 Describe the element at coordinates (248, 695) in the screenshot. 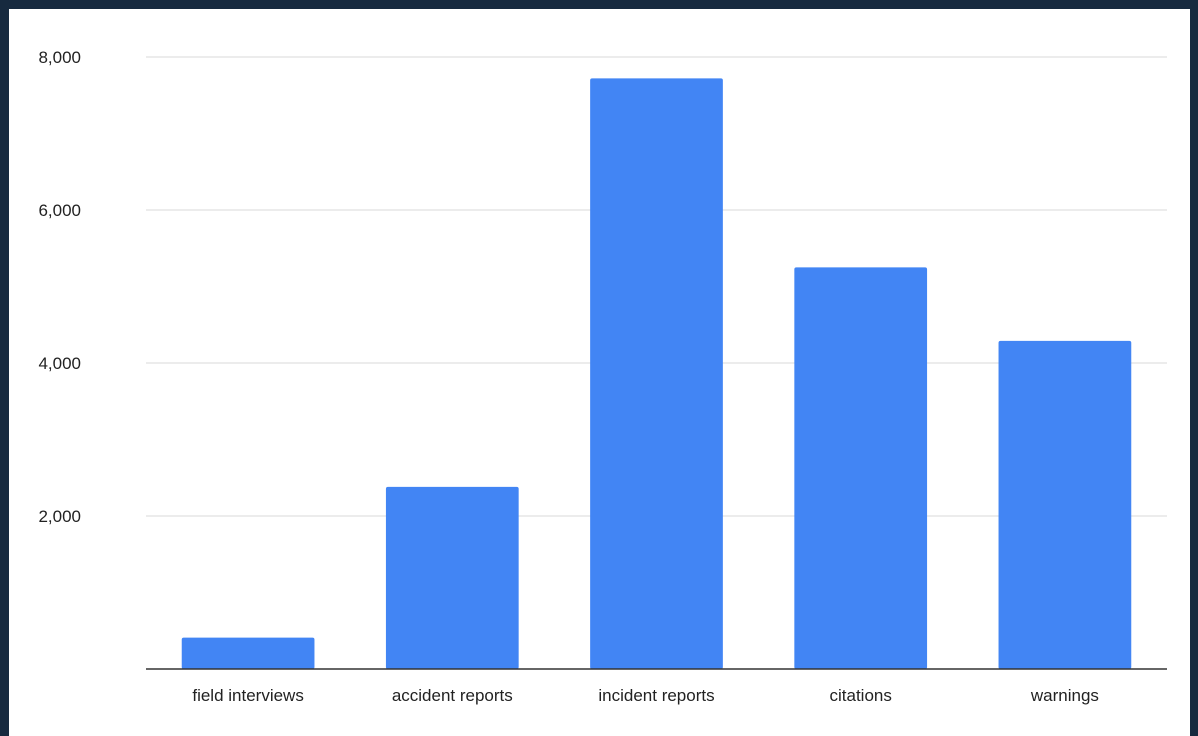

I see `x-tick-label: field interviews` at that location.